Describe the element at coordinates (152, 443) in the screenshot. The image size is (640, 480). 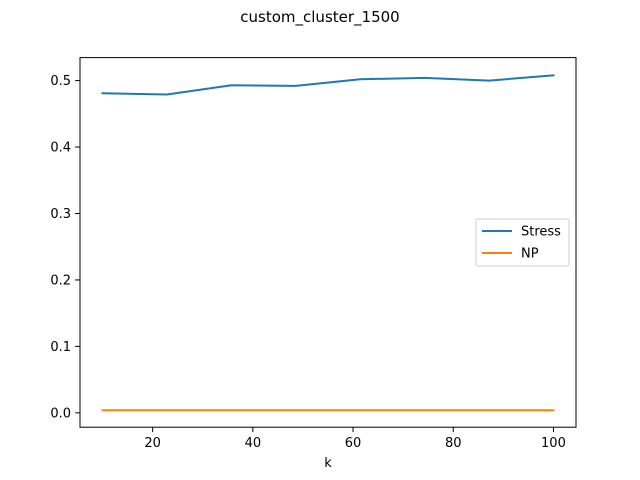
I see `x-tick-label: 20` at that location.